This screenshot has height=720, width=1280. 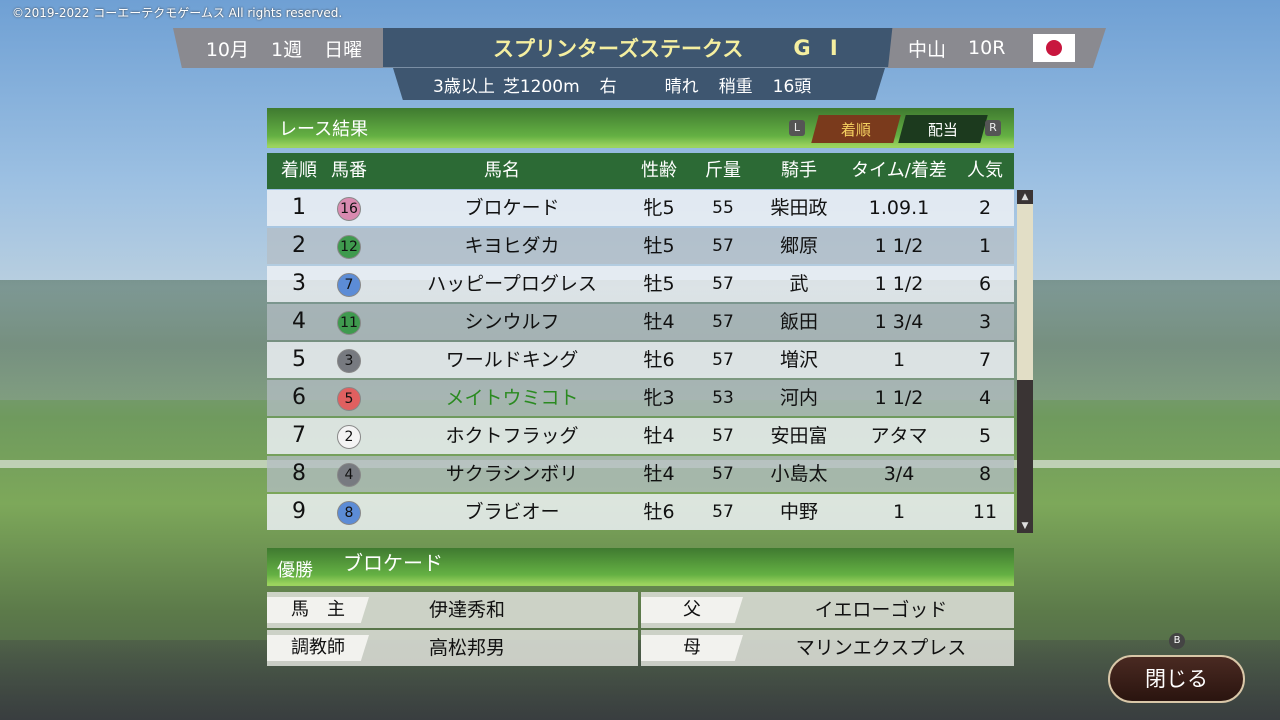 I want to click on horse-name: ブロケード, so click(x=512, y=208).